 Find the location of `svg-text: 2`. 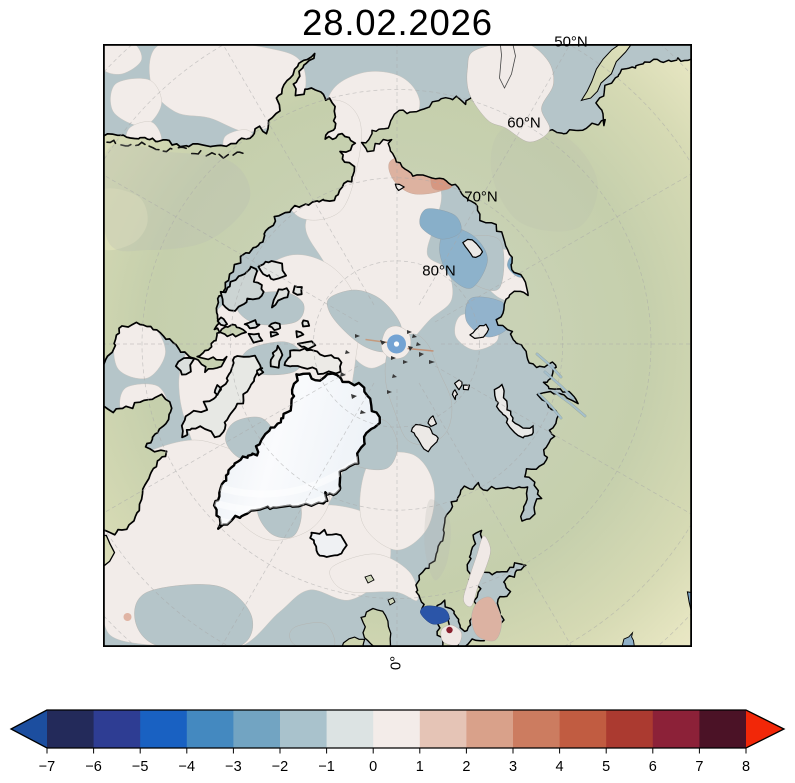

svg-text: 2 is located at coordinates (466, 767).